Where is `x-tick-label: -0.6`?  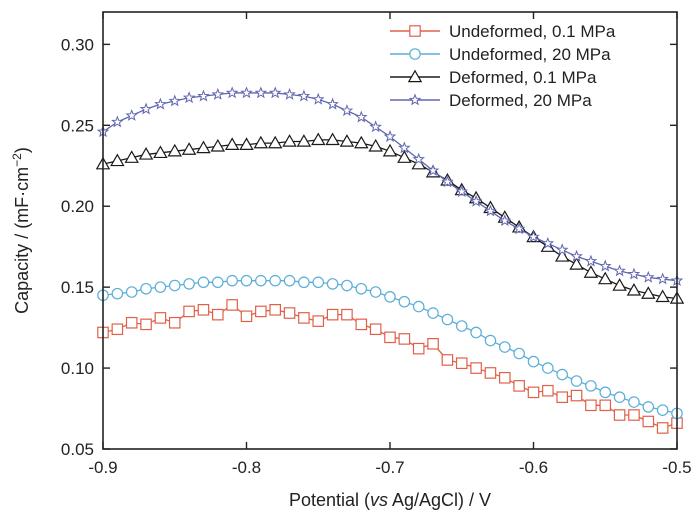
x-tick-label: -0.6 is located at coordinates (533, 467).